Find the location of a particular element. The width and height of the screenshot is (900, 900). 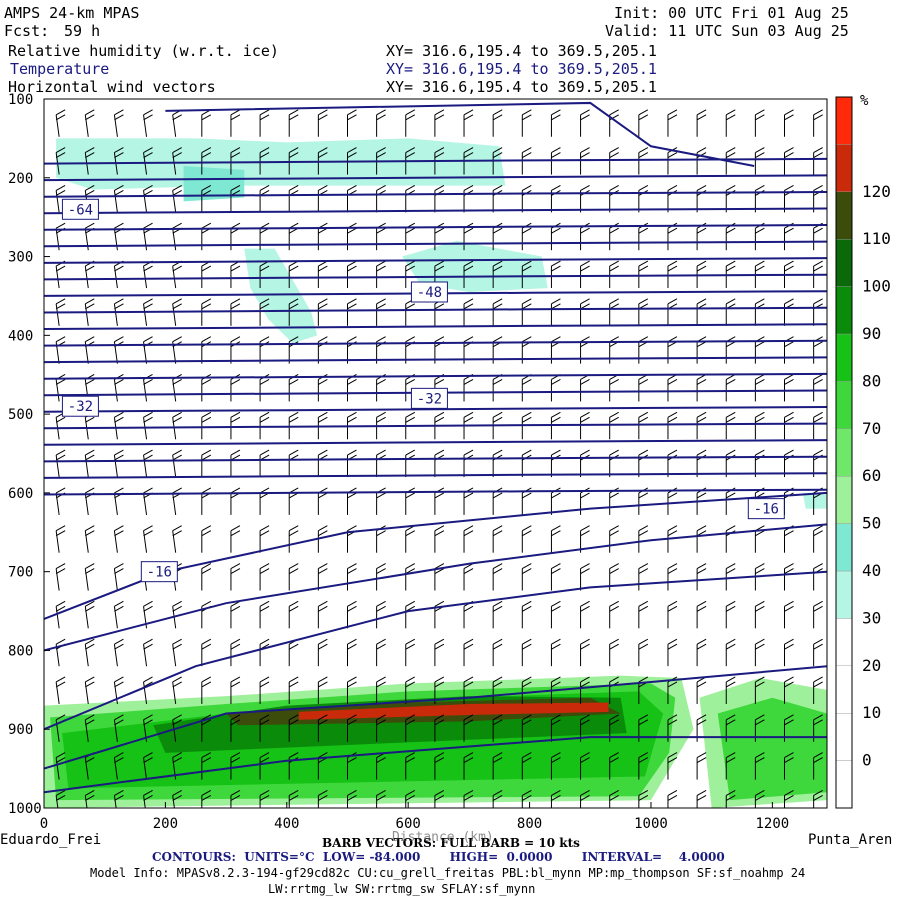

colorbar-label: 80 is located at coordinates (871, 380).